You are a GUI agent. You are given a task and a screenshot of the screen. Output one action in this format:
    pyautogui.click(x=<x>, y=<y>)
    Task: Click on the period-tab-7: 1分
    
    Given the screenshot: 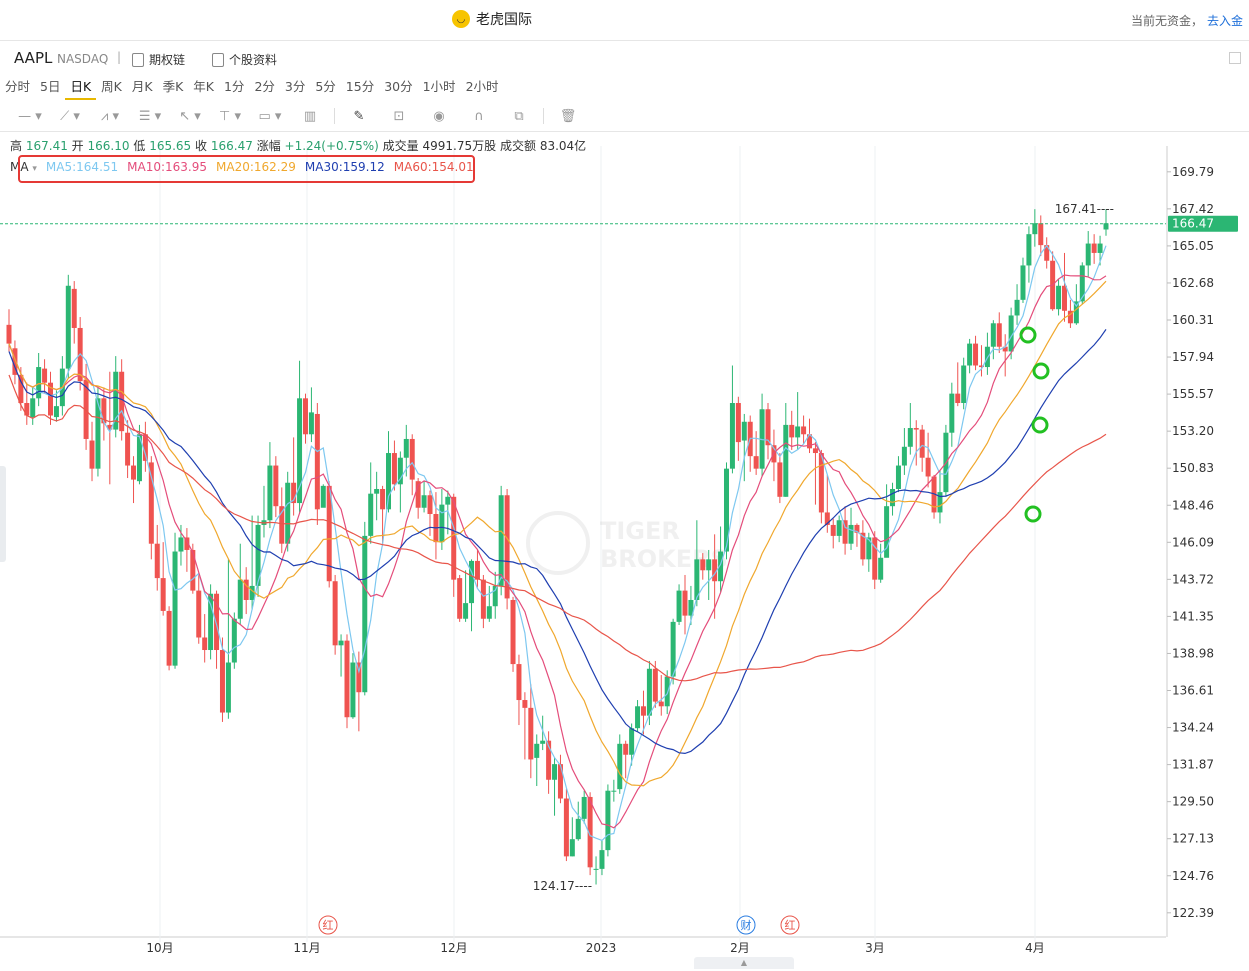 What is the action you would take?
    pyautogui.click(x=234, y=86)
    